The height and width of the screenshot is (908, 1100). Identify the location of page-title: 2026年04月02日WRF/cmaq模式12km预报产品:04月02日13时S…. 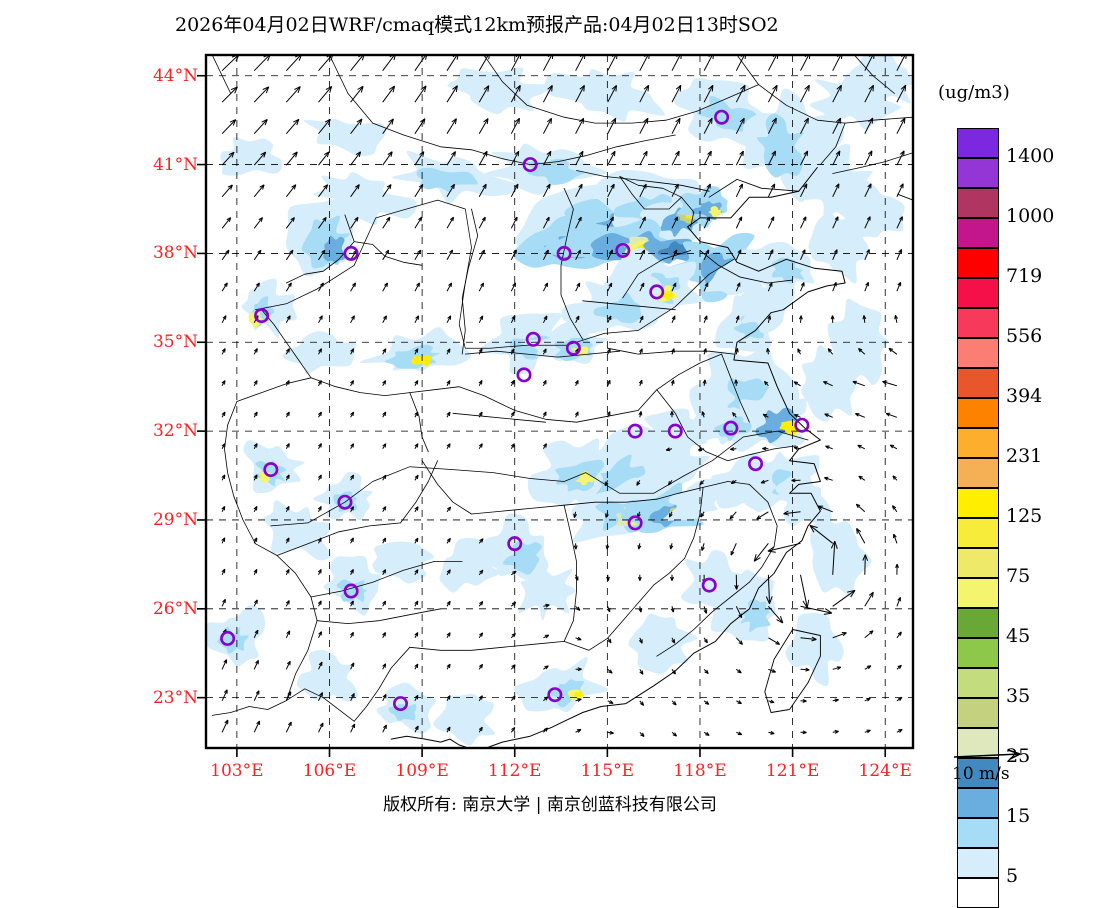
(477, 23).